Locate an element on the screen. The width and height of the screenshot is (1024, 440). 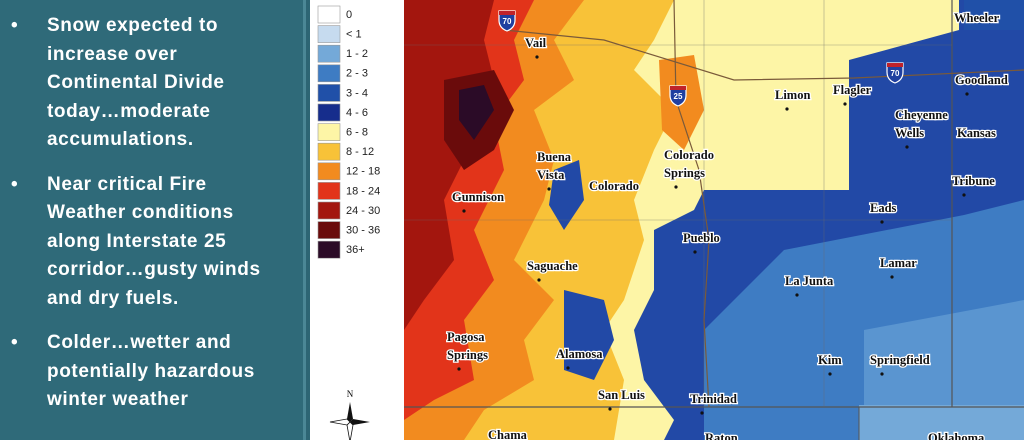
legend-label: 3 - 4 is located at coordinates (357, 93).